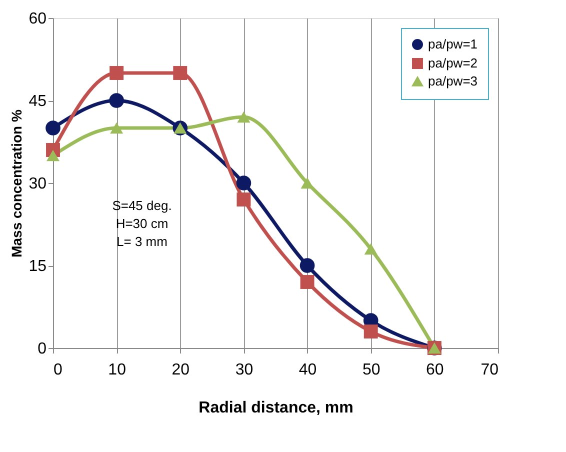  Describe the element at coordinates (37, 19) in the screenshot. I see `y-tick-label: 60` at that location.